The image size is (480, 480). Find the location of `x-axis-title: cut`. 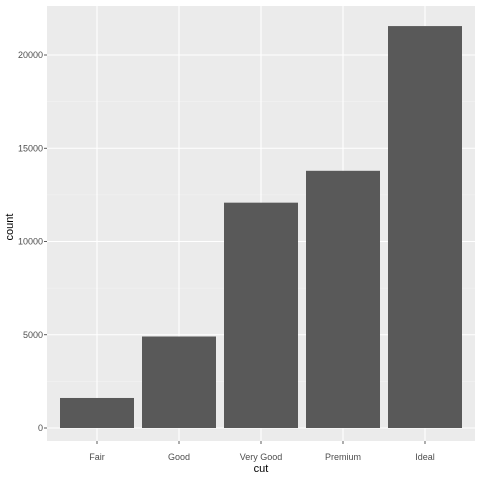

x-axis-title: cut is located at coordinates (261, 469).